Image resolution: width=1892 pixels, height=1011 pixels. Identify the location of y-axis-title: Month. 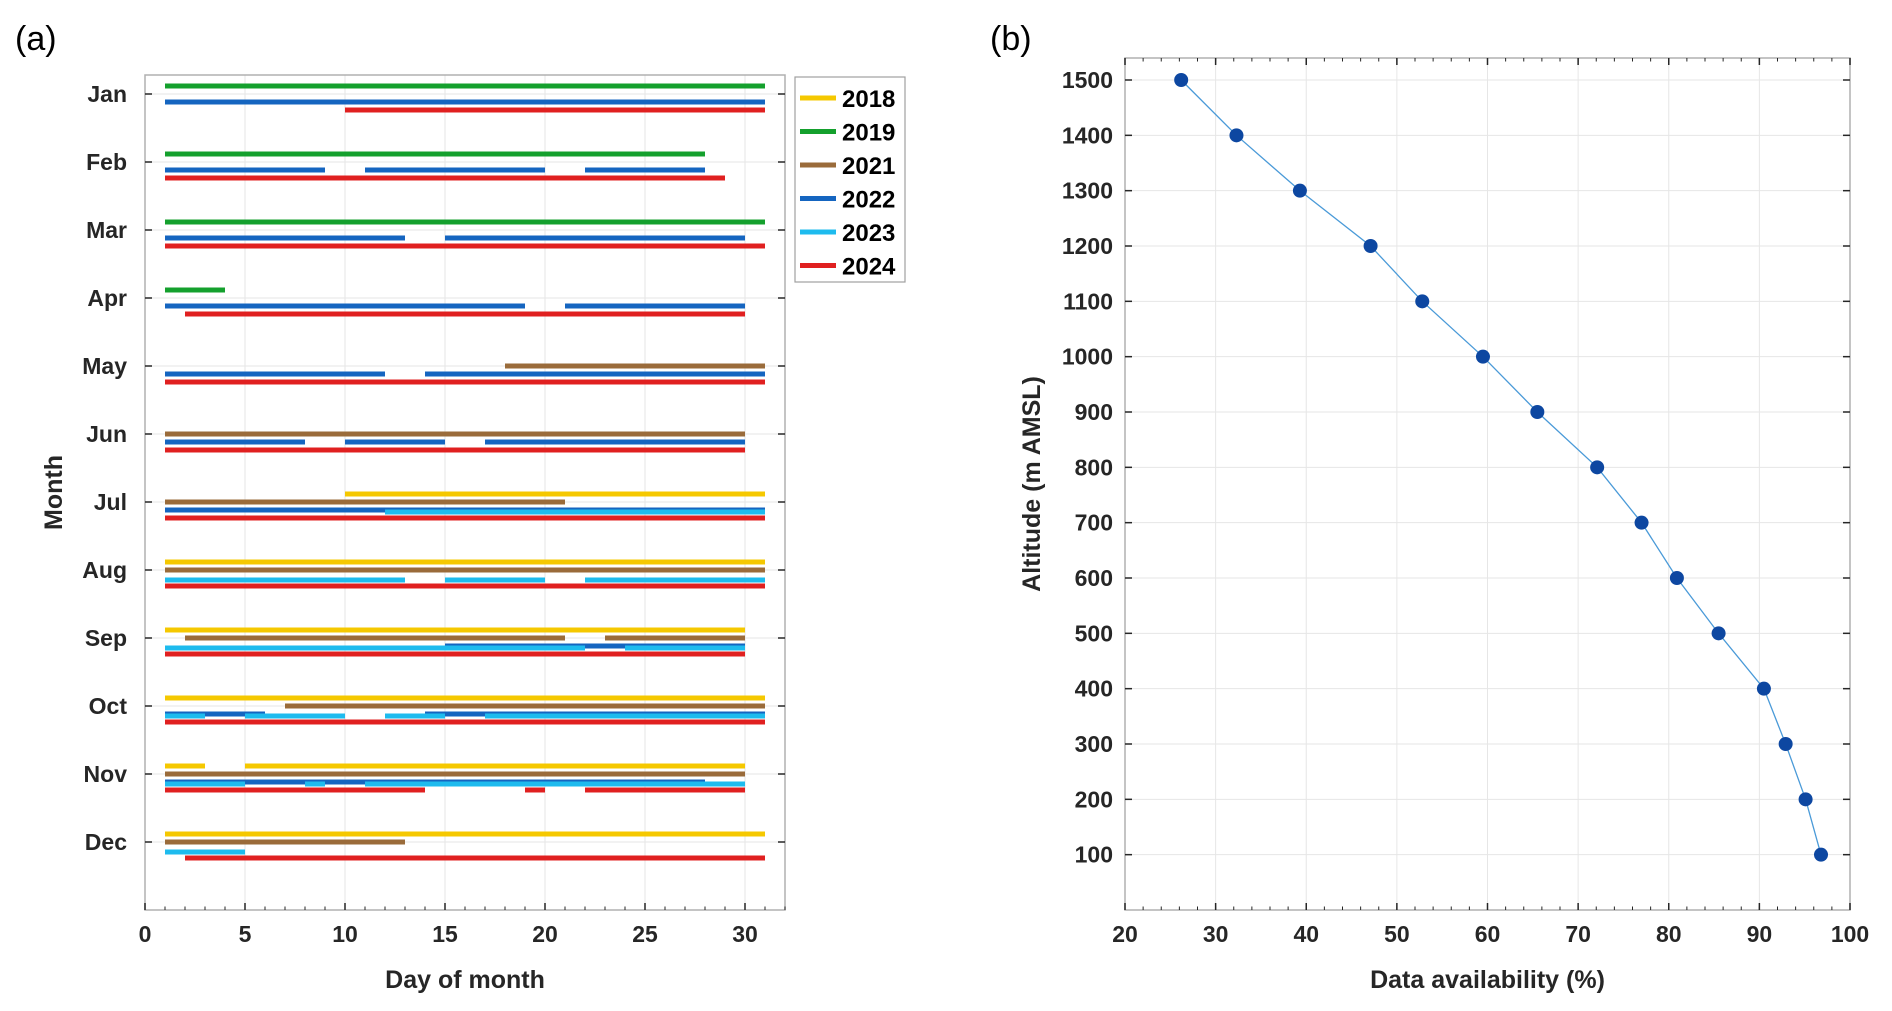
(54, 492).